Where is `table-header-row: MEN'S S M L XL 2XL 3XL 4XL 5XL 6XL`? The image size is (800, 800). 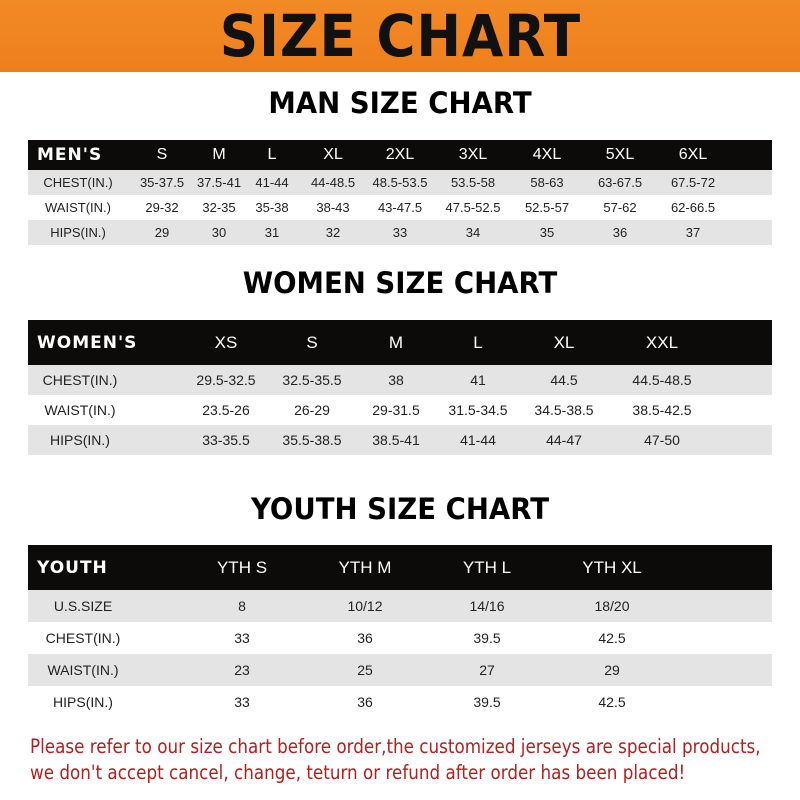
table-header-row: MEN'S S M L XL 2XL 3XL 4XL 5XL 6XL is located at coordinates (400, 155).